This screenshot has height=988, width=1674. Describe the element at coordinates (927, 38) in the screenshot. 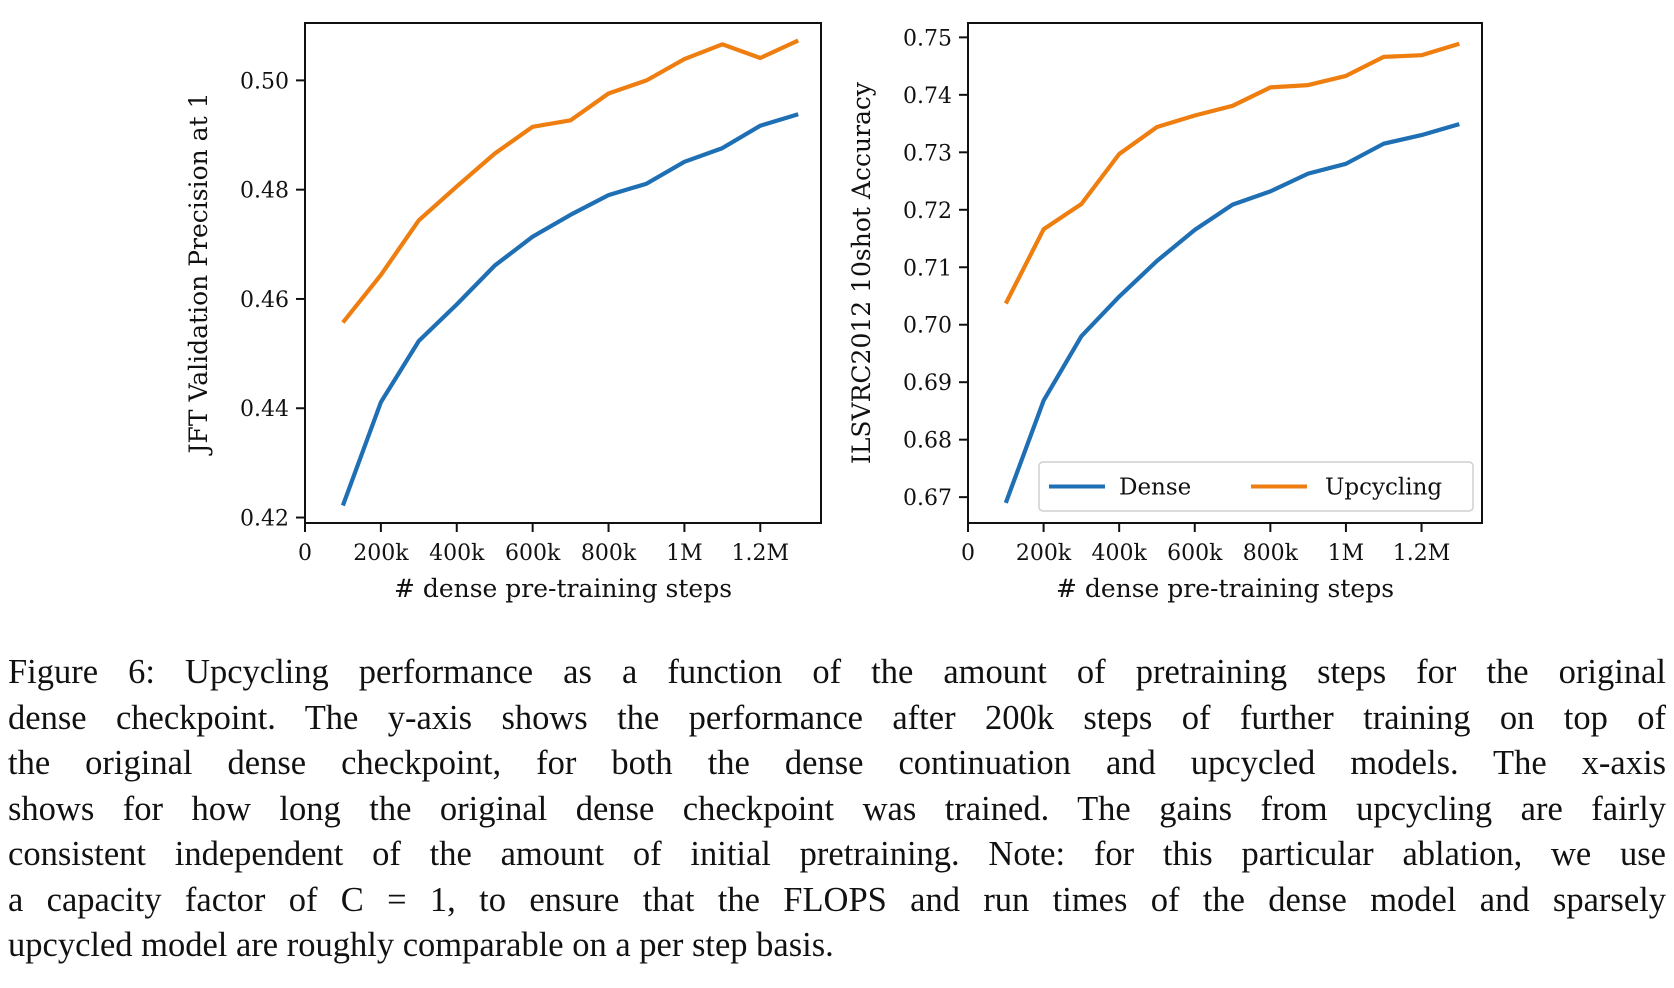

I see `y-tick-label: 0.75` at that location.